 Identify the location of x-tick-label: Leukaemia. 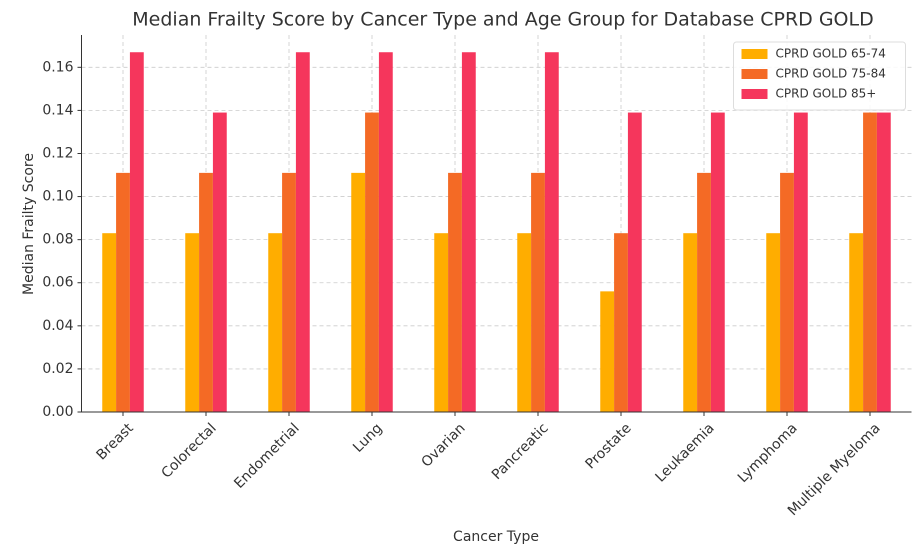
(684, 452).